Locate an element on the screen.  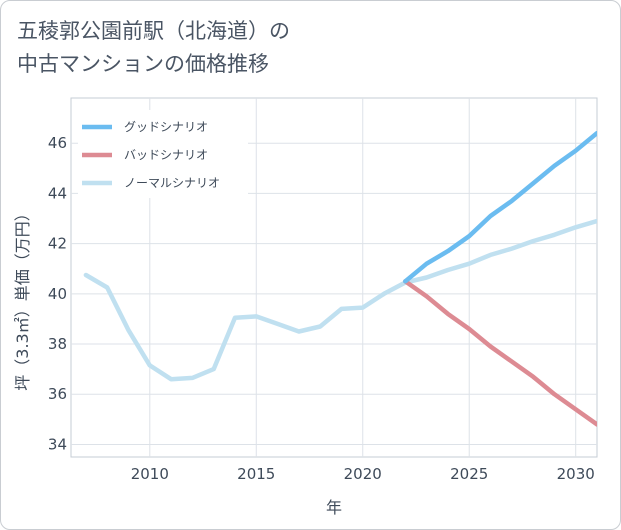
title-line-1: 五稜郭公園前駅（北海道）の is located at coordinates (153, 31).